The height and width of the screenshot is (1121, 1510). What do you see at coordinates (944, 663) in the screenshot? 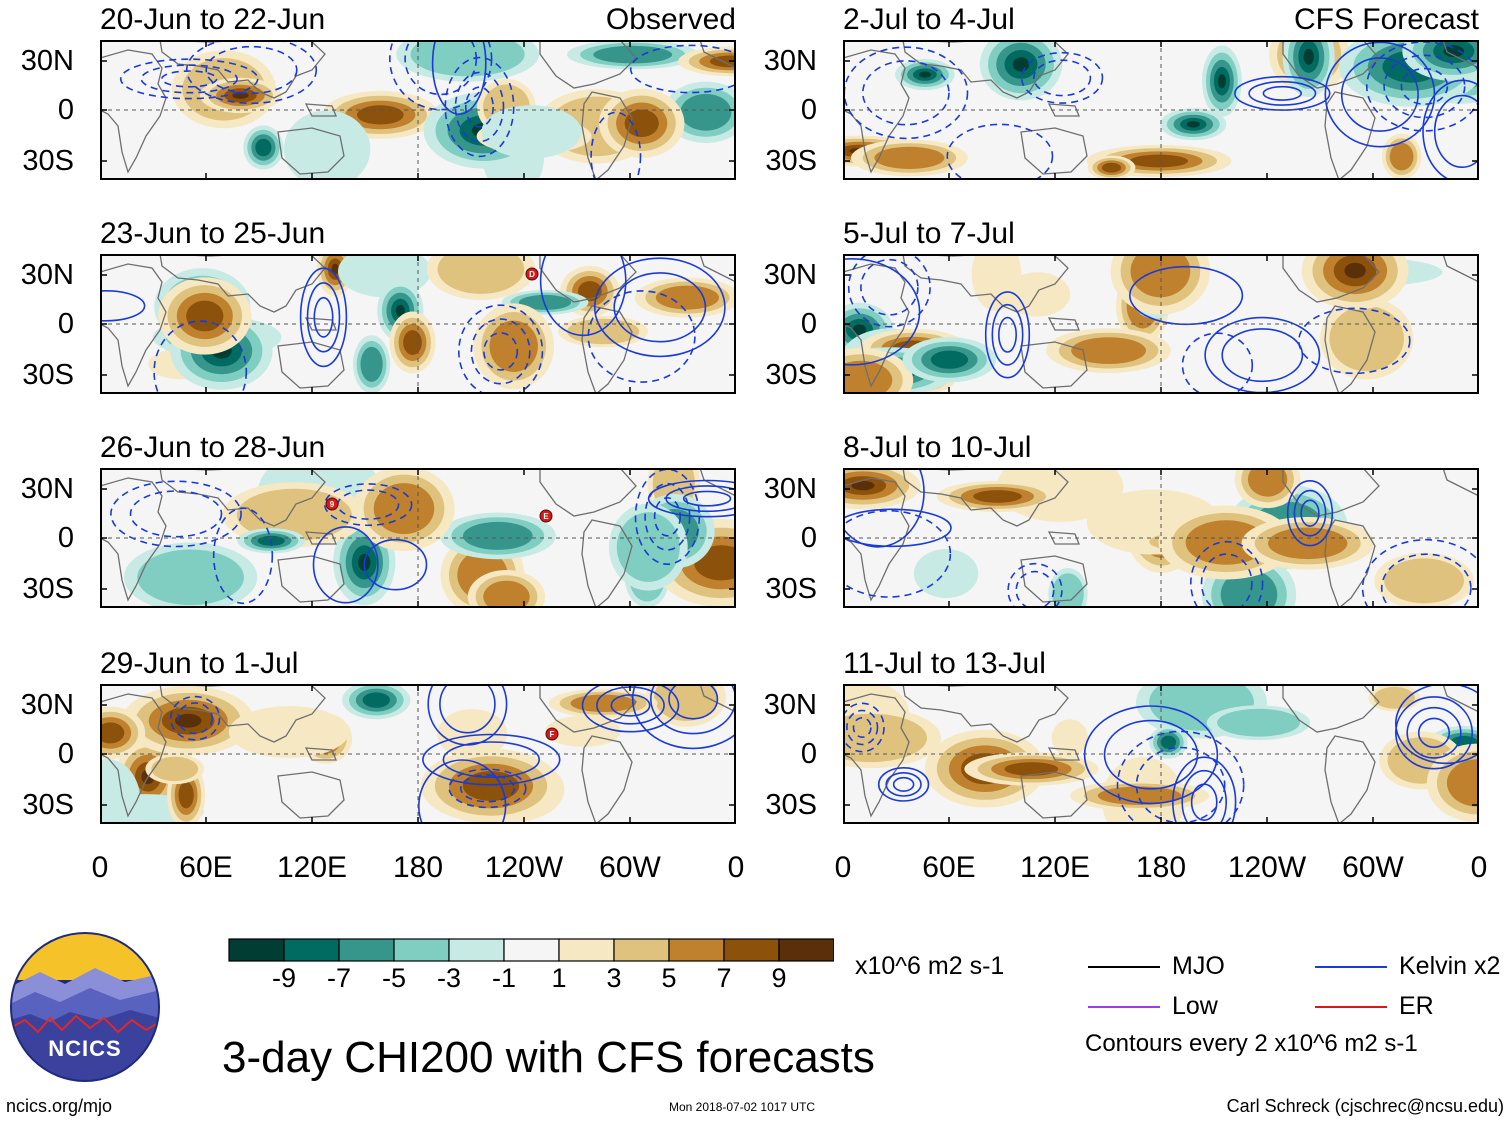
I see `panel-period-title: 11-Jul to 13-Jul` at bounding box center [944, 663].